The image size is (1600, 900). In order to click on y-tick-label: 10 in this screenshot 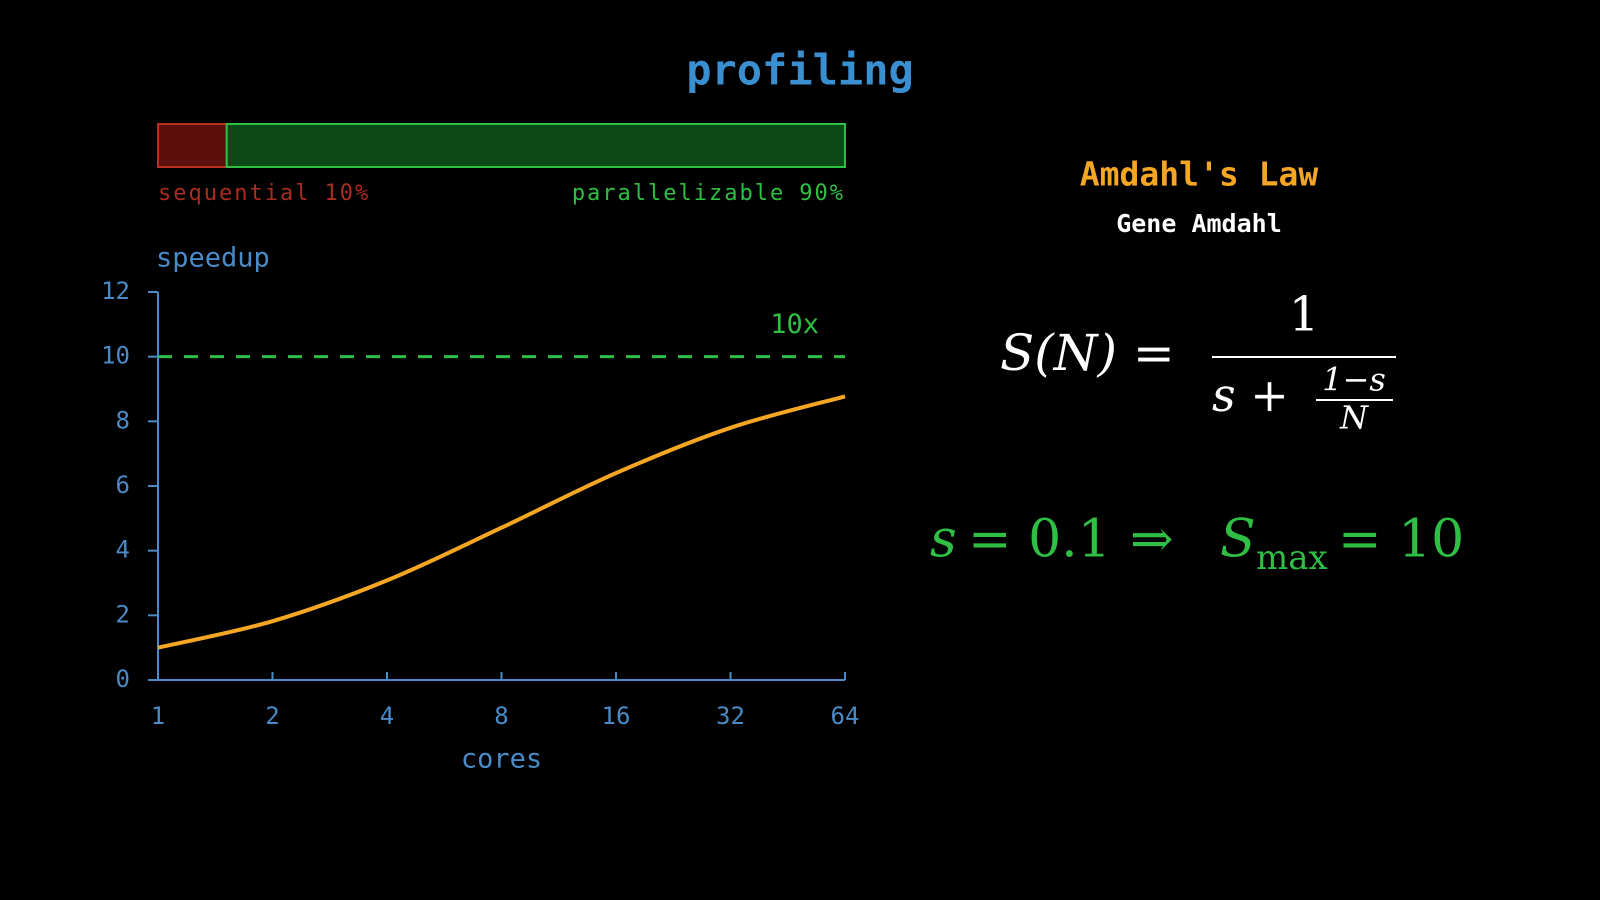, I will do `click(115, 356)`.